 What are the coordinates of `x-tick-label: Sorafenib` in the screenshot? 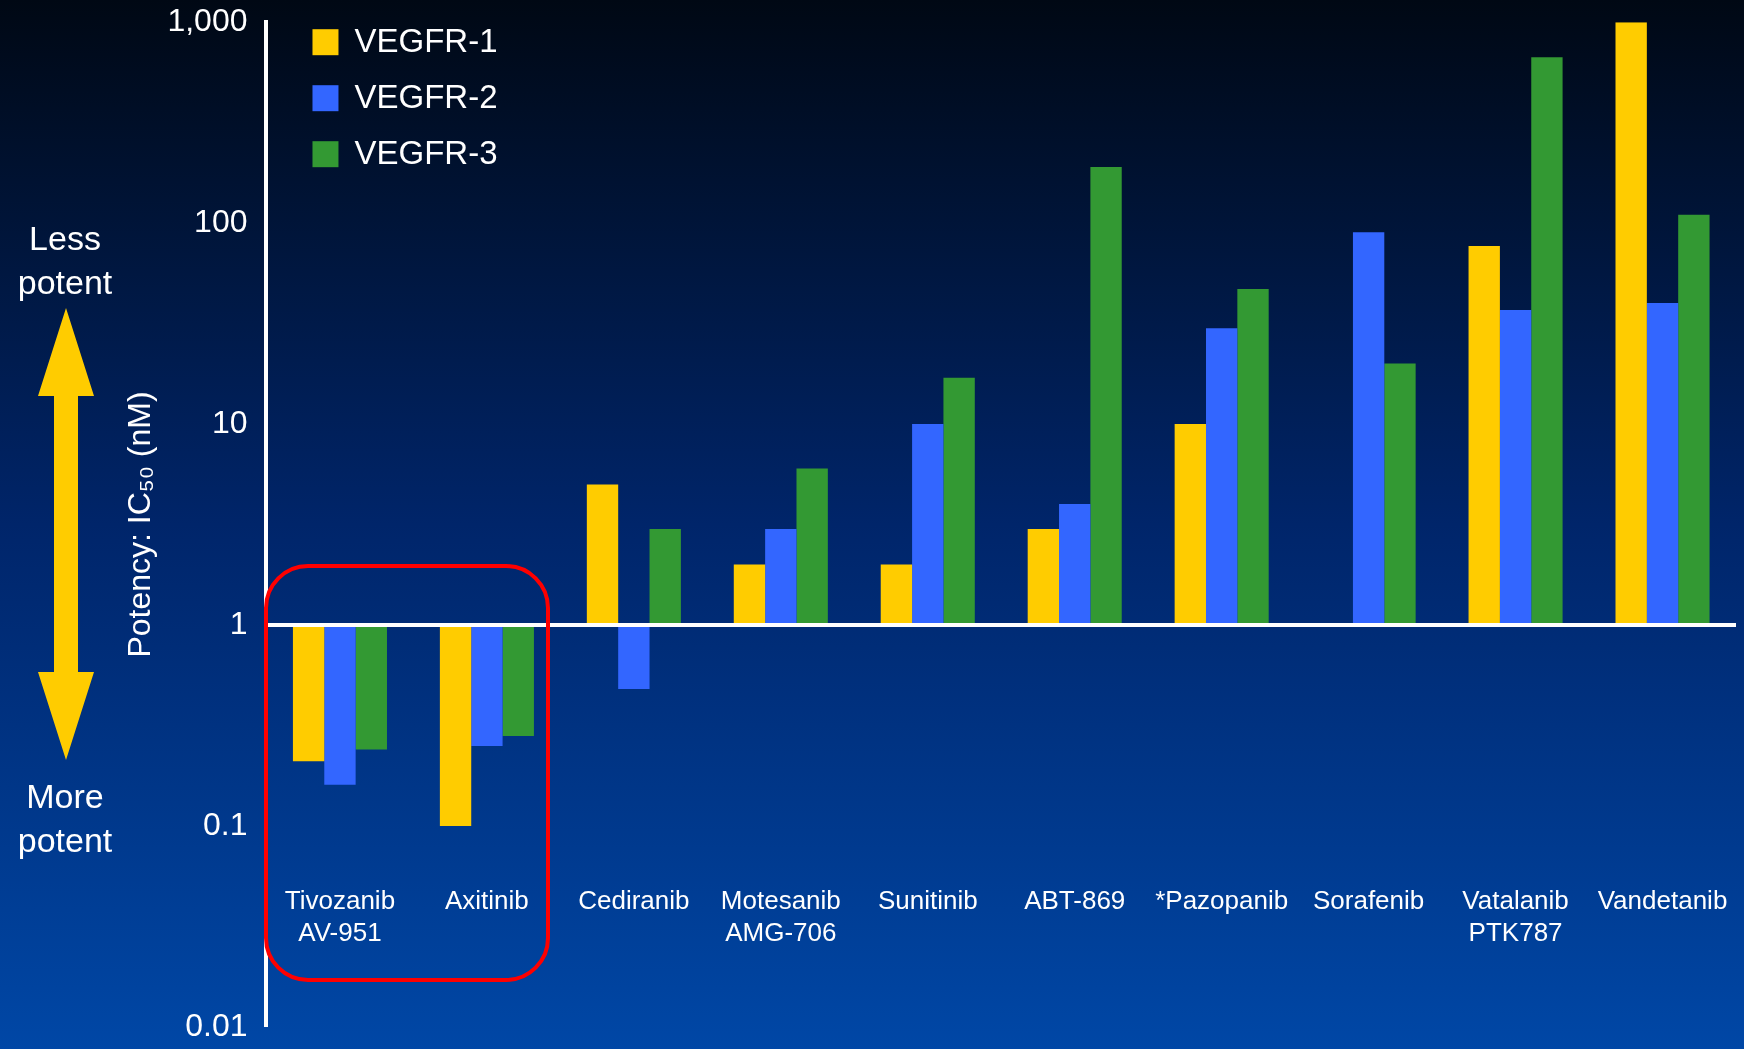 It's located at (1368, 900).